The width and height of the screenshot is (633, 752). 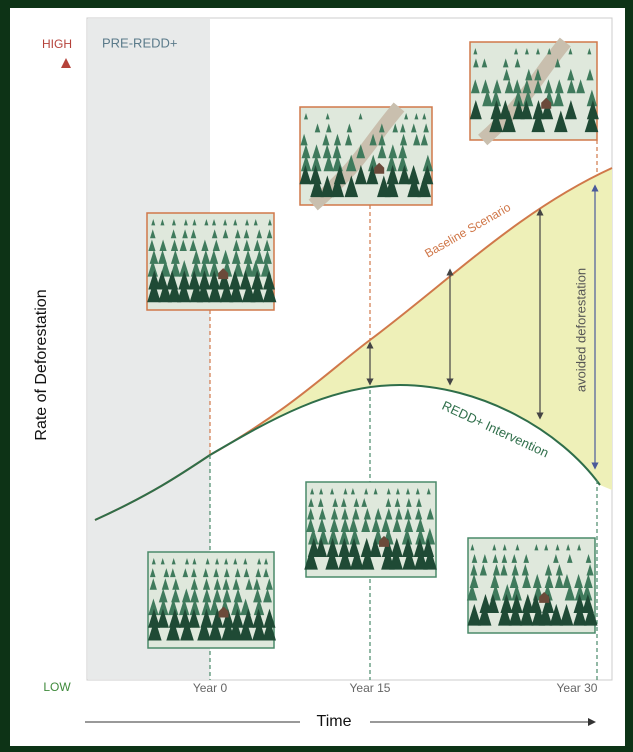 What do you see at coordinates (210, 688) in the screenshot?
I see `year-label: Year 0` at bounding box center [210, 688].